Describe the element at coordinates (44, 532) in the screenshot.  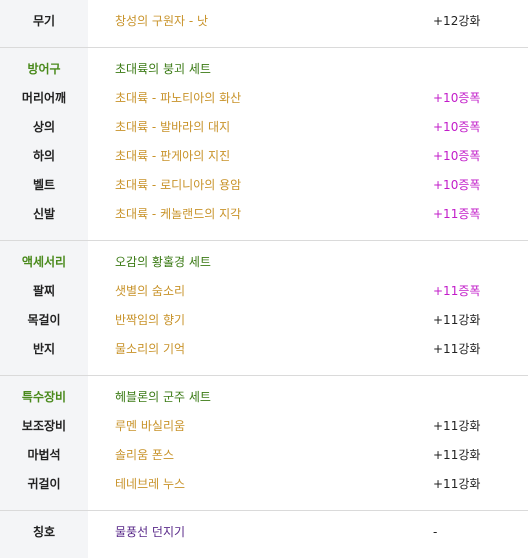
I see `title-label: 칭호` at that location.